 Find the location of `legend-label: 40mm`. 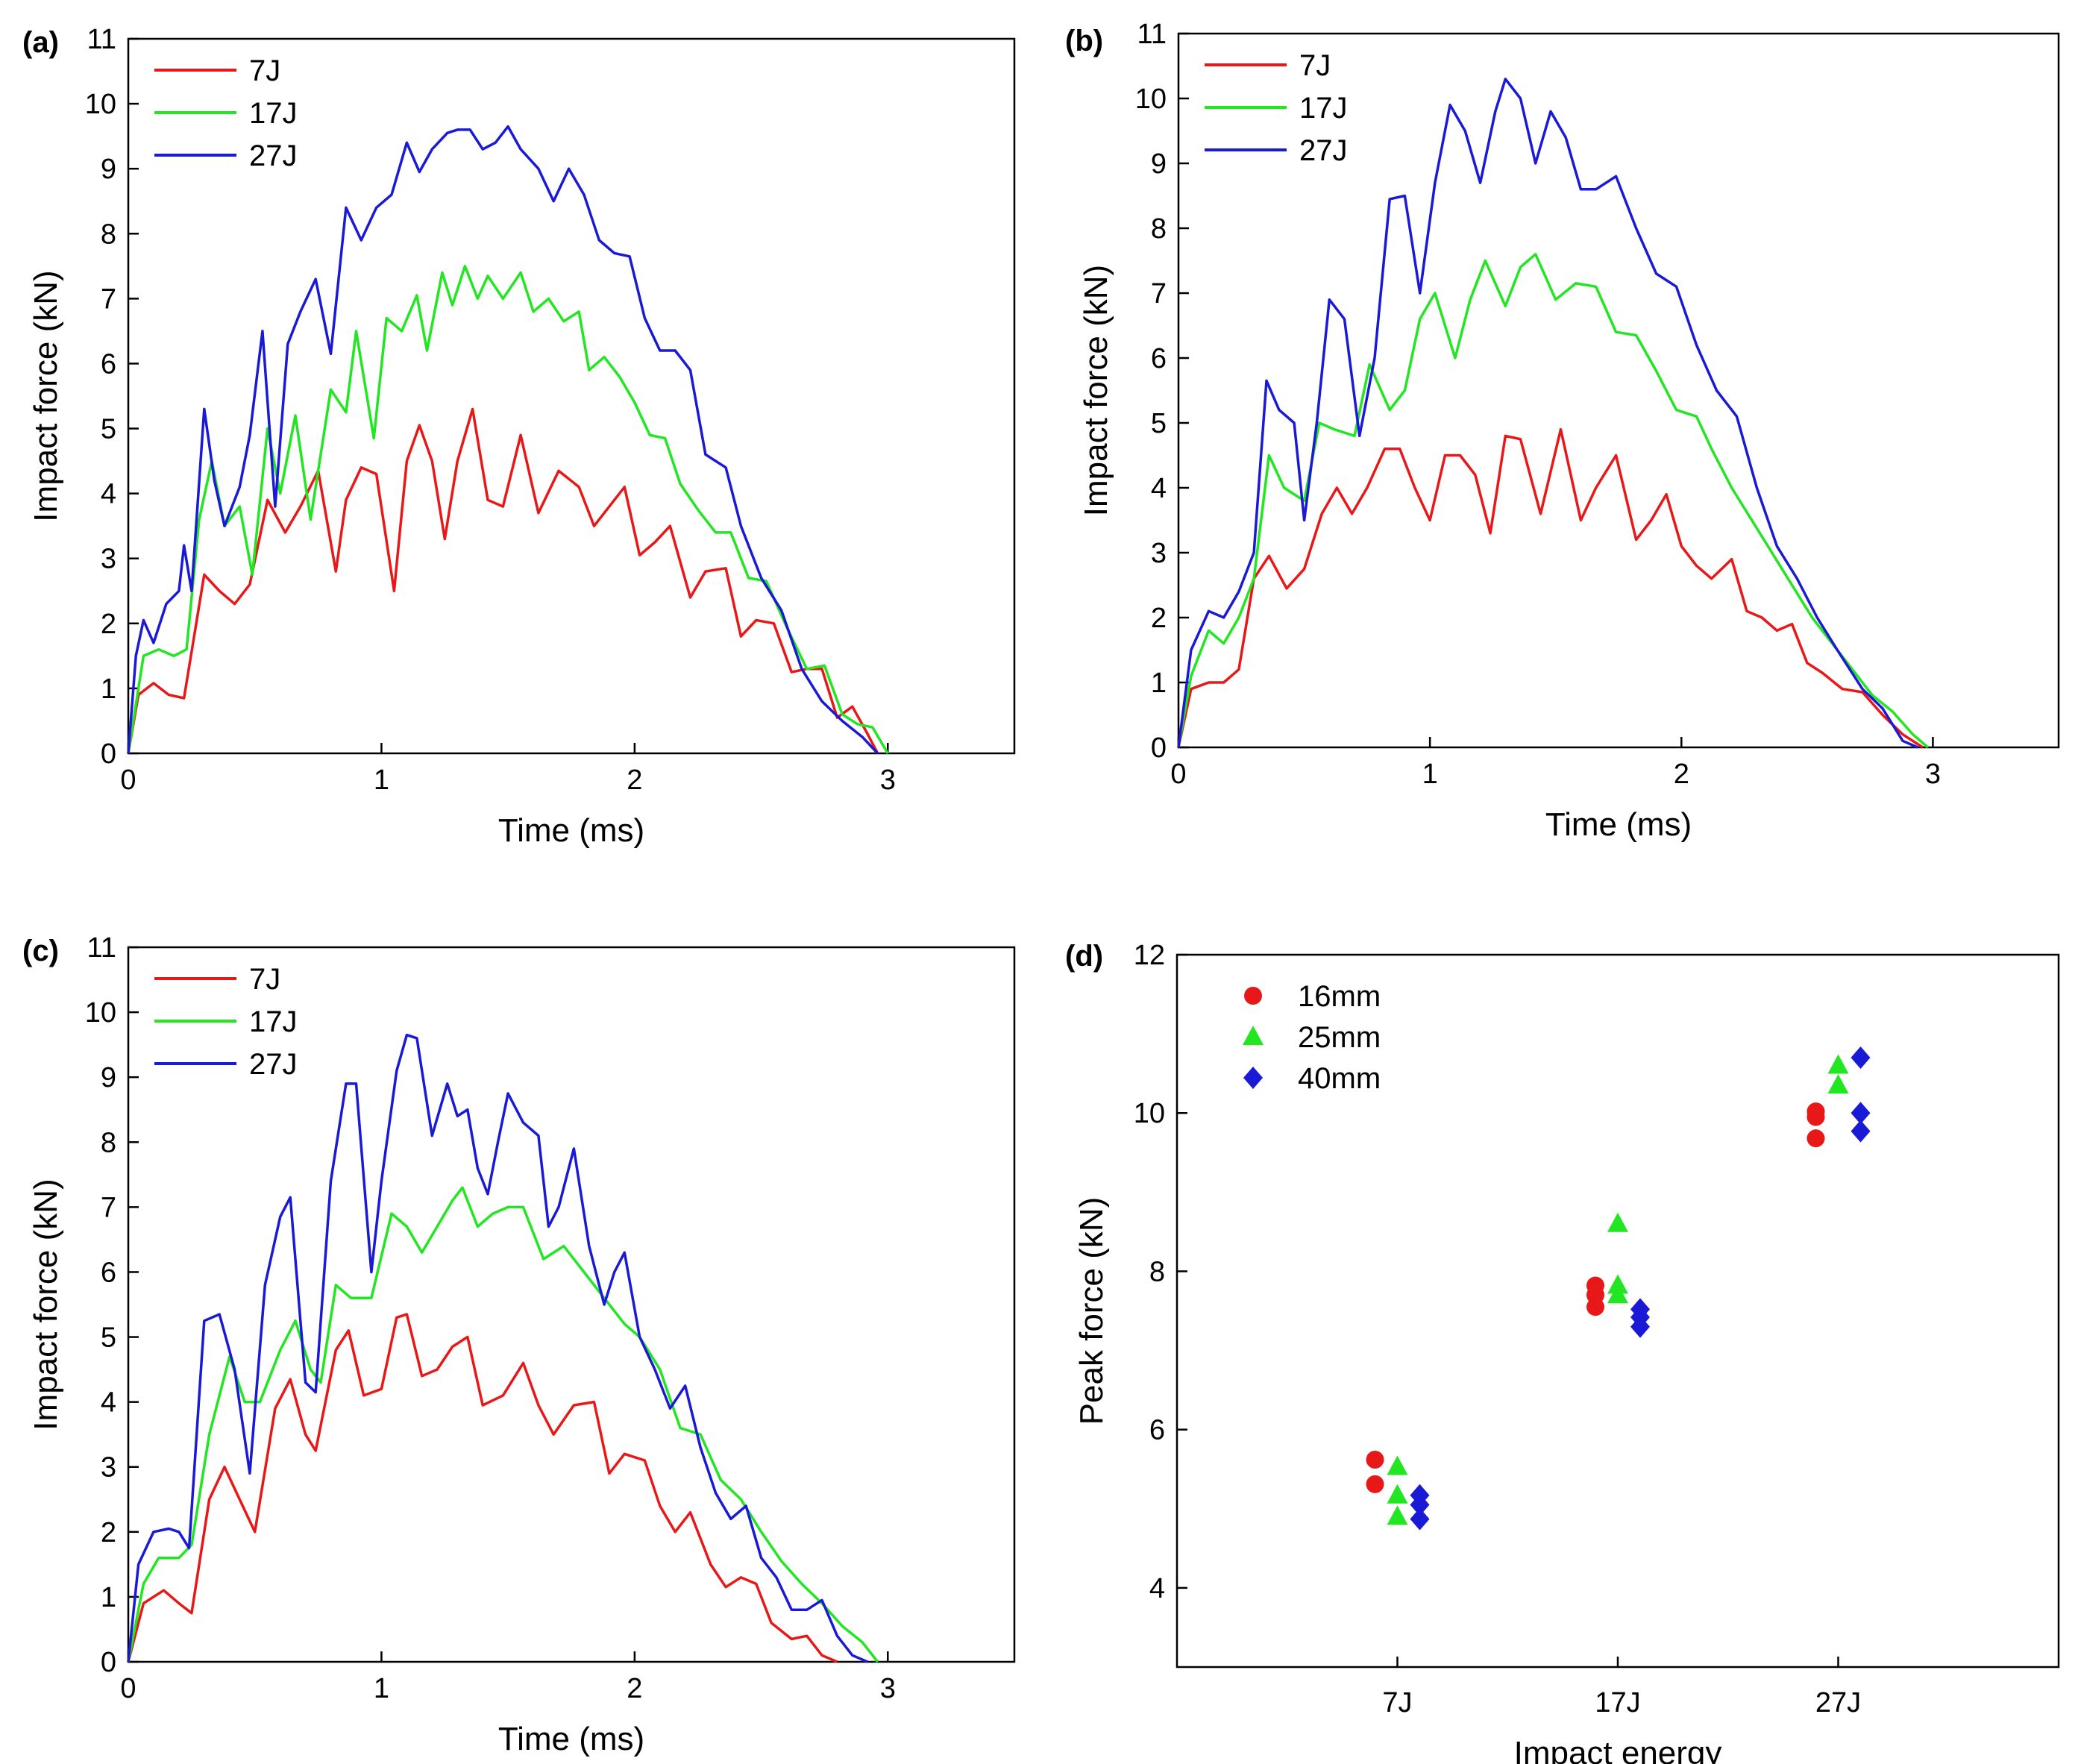

legend-label: 40mm is located at coordinates (1339, 1078).